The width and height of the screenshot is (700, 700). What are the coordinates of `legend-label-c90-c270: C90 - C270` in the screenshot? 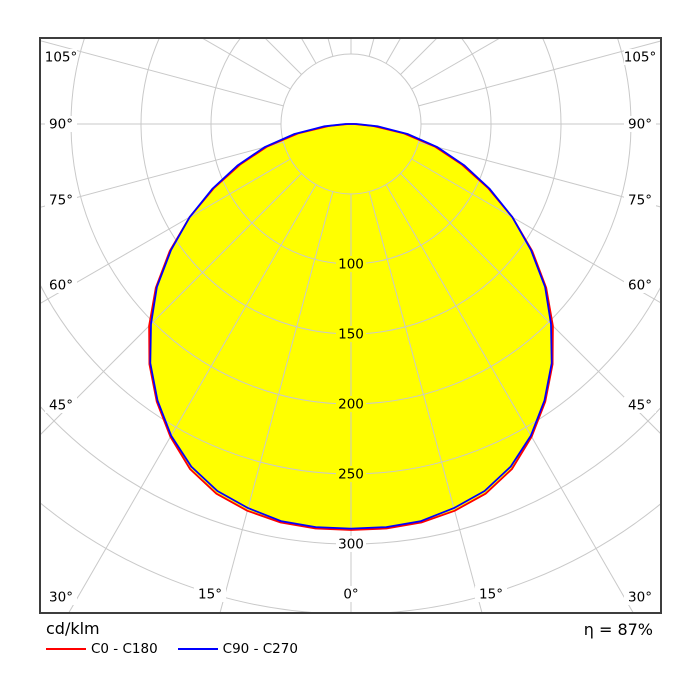 It's located at (260, 649).